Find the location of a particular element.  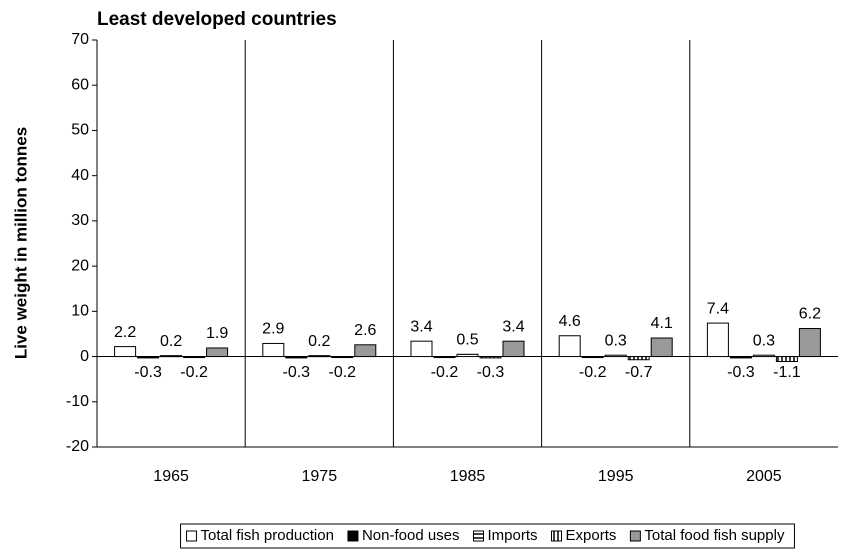

y-tick-label: 50 is located at coordinates (80, 130).